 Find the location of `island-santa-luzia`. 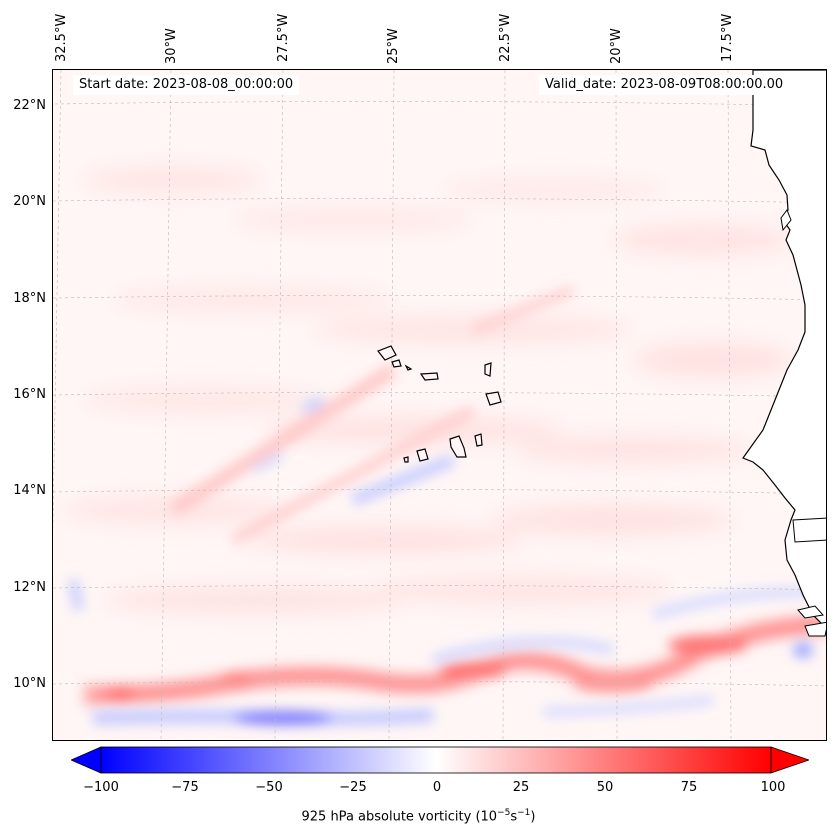

island-santa-luzia is located at coordinates (408, 367).